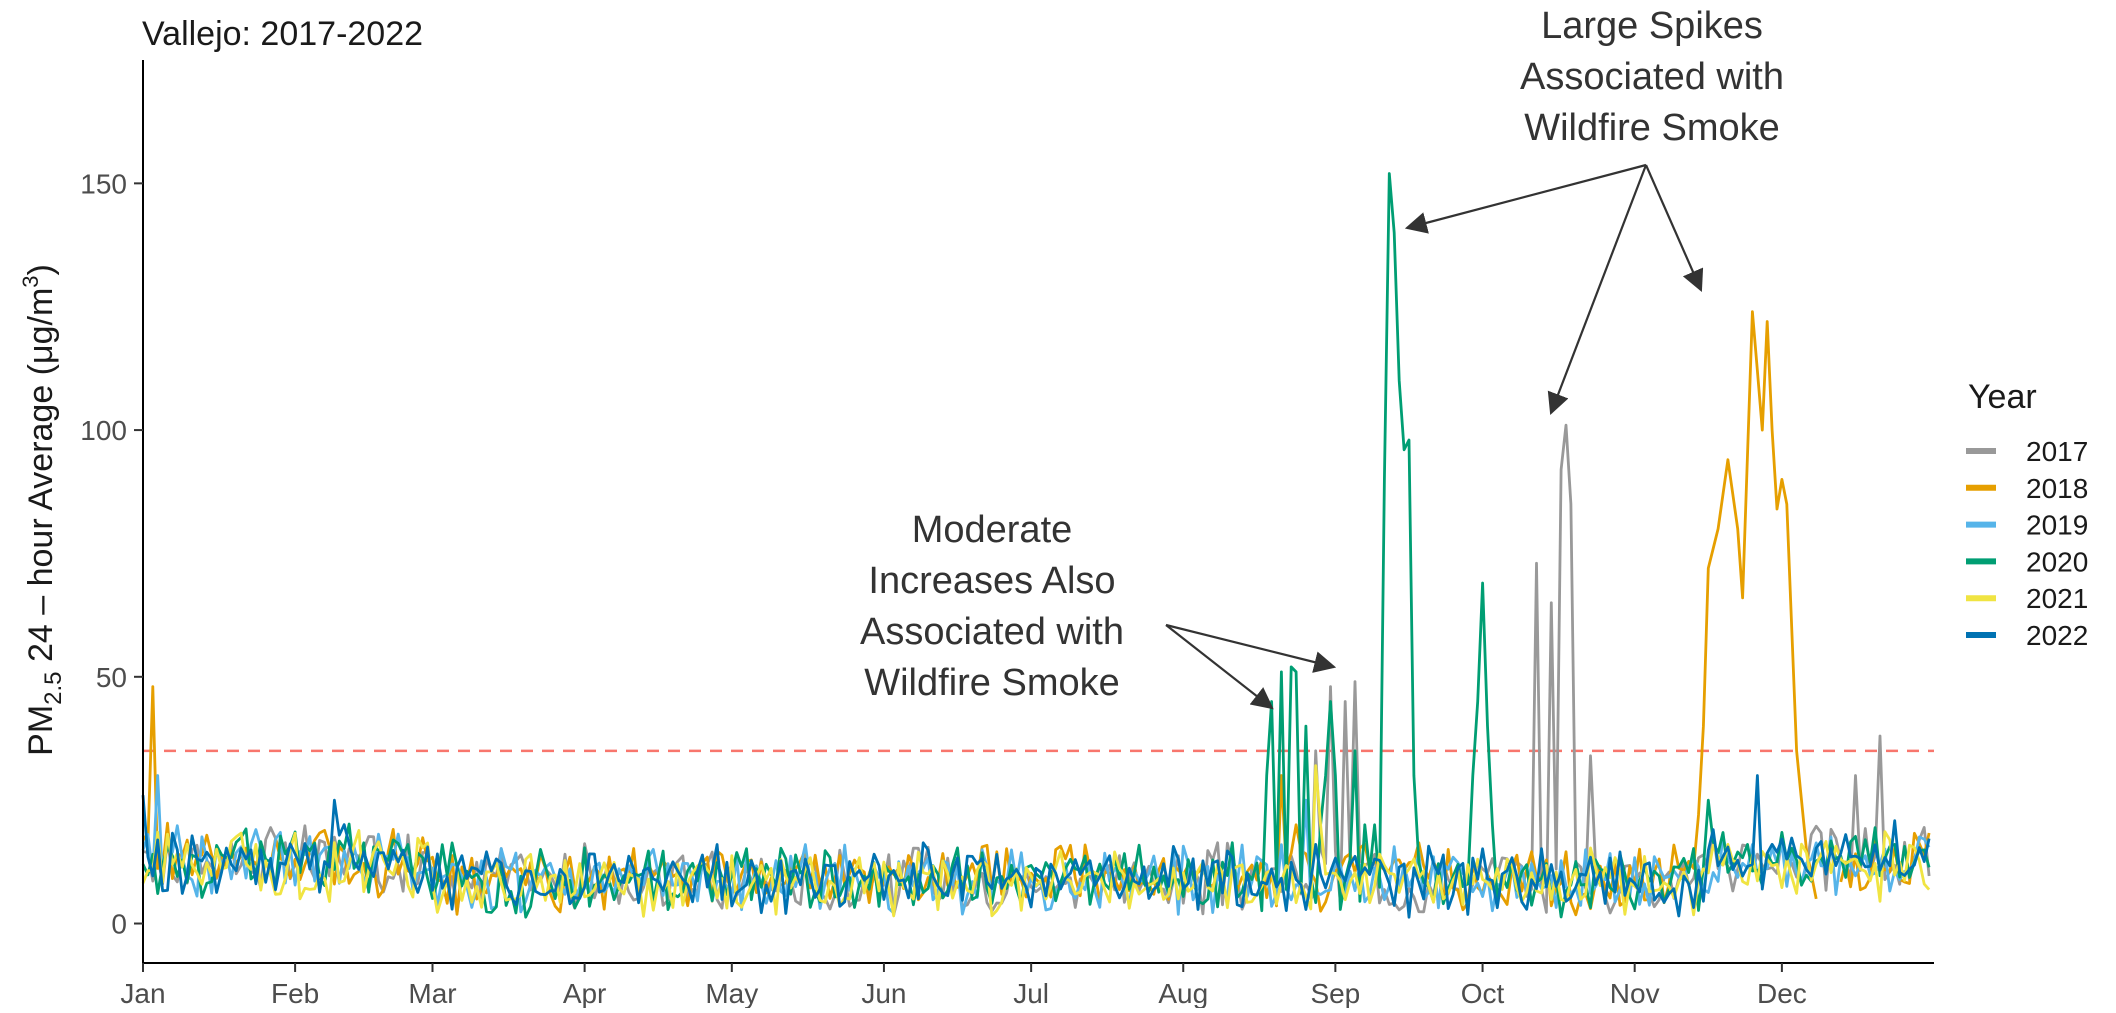 Image resolution: width=2116 pixels, height=1013 pixels. What do you see at coordinates (2057, 488) in the screenshot?
I see `legend-label: 2018` at bounding box center [2057, 488].